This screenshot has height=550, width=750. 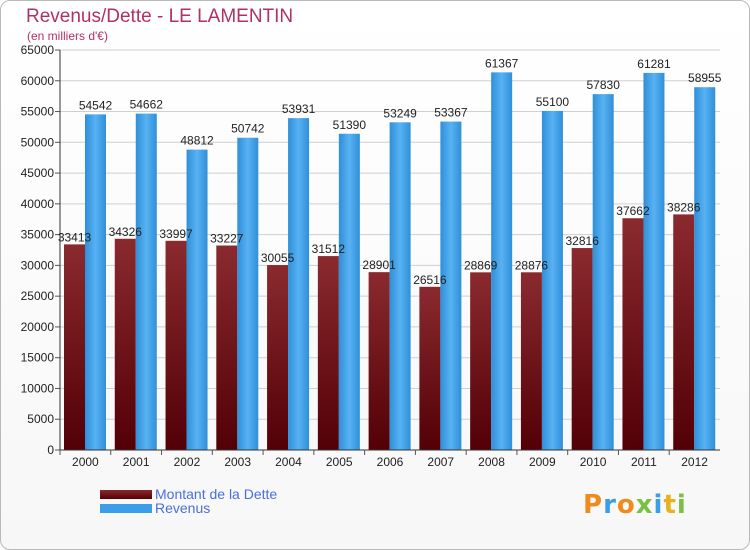 I want to click on y-tick-label: 40000, so click(x=38, y=204).